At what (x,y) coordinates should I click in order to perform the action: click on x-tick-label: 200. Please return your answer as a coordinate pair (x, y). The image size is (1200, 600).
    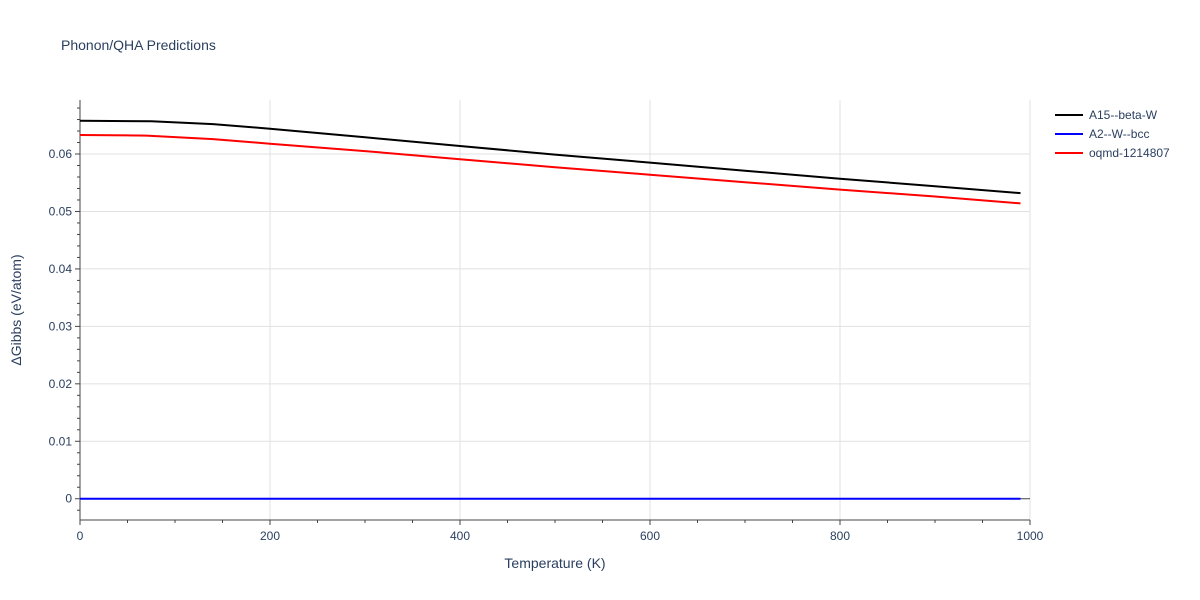
    Looking at the image, I should click on (270, 536).